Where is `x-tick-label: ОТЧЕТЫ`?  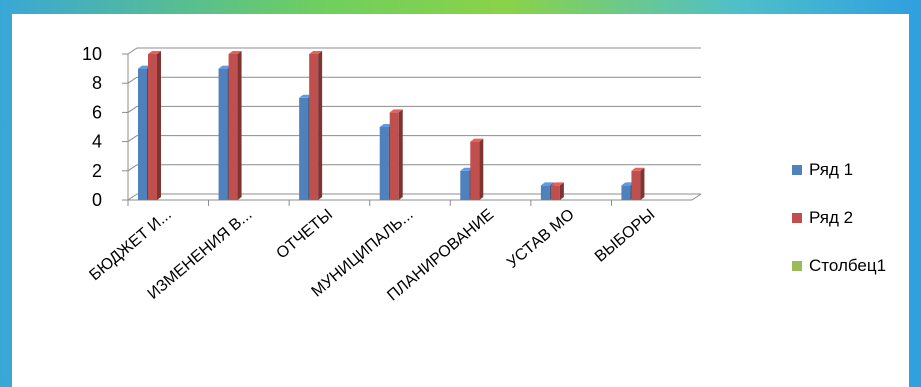 x-tick-label: ОТЧЕТЫ is located at coordinates (304, 234).